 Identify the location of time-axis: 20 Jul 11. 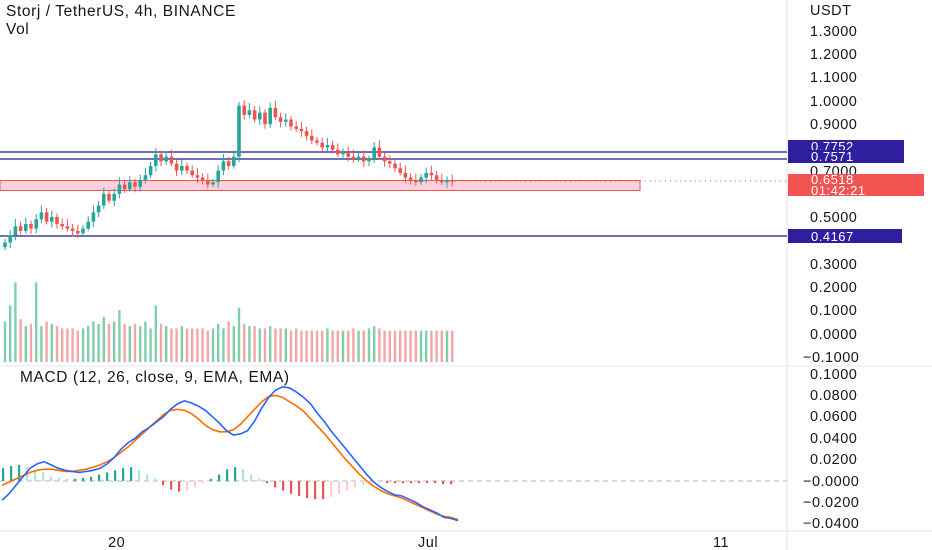
(418, 542).